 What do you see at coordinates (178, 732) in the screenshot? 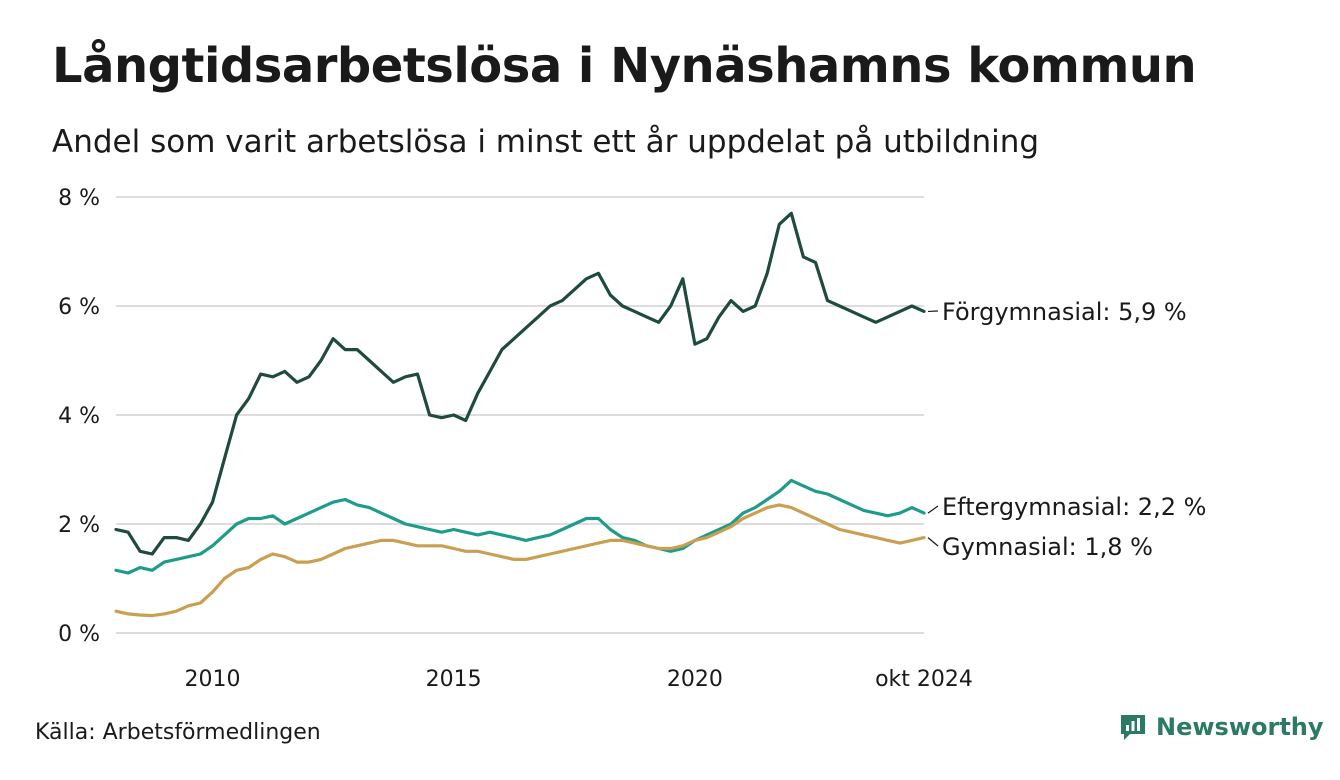
I see `source-note: Källa: Arbetsförmedlingen` at bounding box center [178, 732].